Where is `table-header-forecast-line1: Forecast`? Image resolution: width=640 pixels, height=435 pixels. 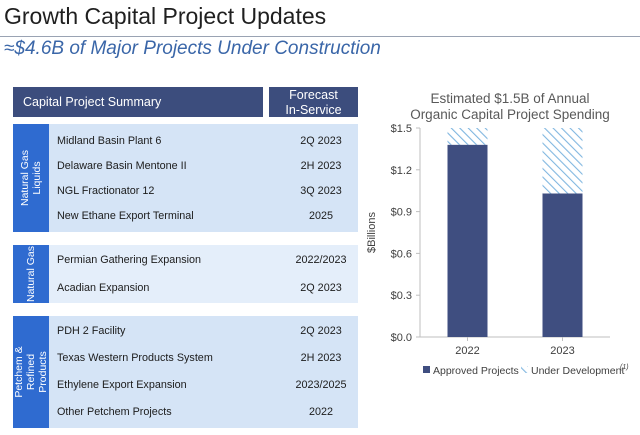 table-header-forecast-line1: Forecast is located at coordinates (313, 95).